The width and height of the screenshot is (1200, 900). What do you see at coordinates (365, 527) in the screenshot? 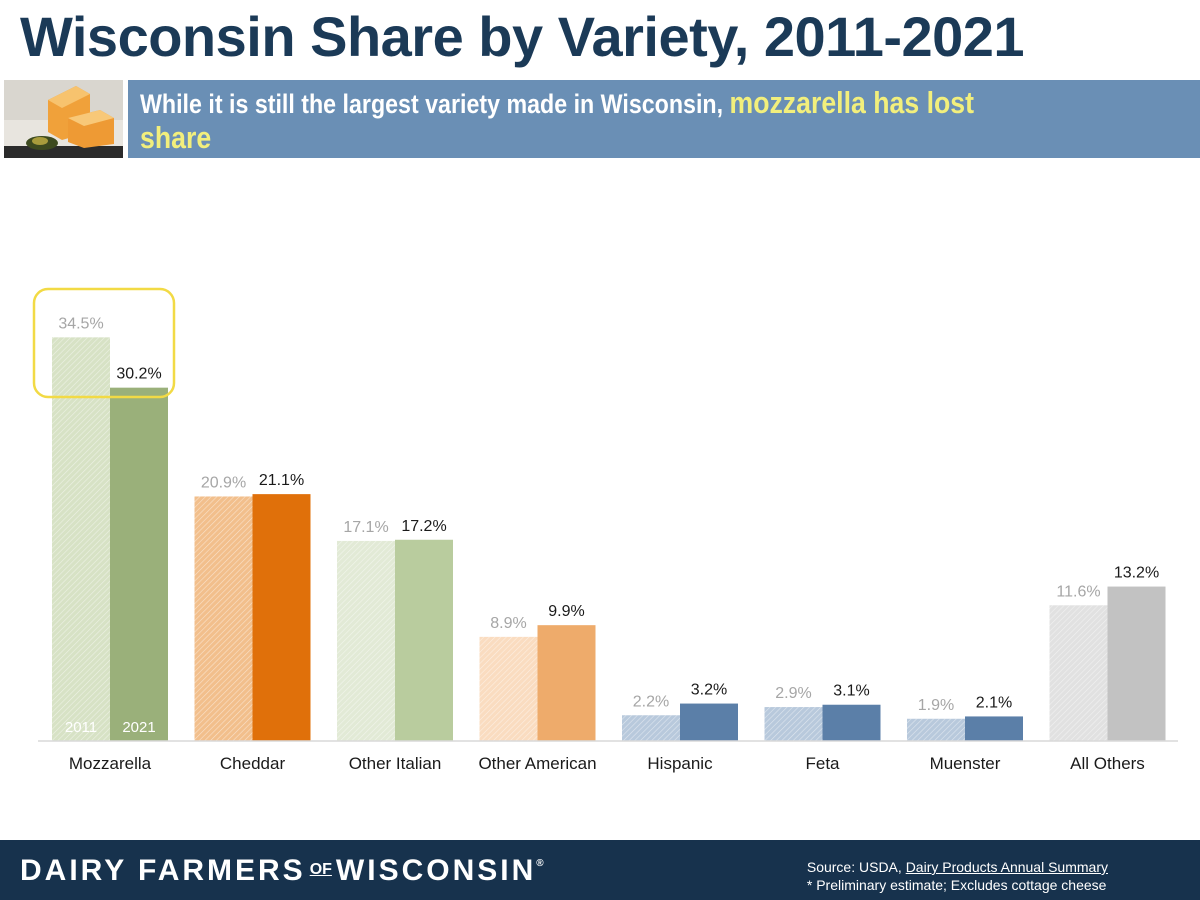
I see `value-label-other-italian-2011: 17.1%` at bounding box center [365, 527].